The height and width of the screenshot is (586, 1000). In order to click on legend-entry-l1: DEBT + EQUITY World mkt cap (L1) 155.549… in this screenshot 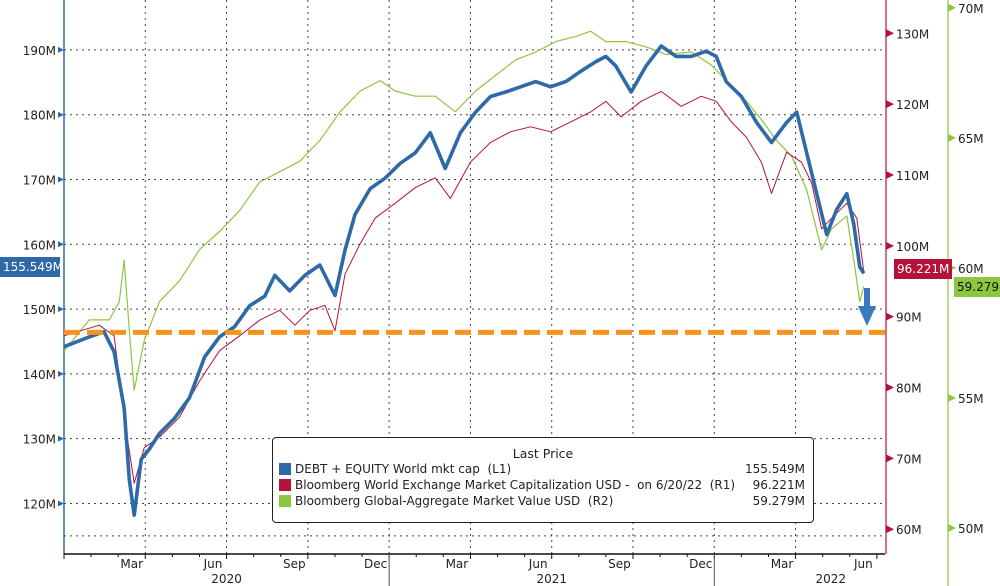, I will do `click(543, 469)`.